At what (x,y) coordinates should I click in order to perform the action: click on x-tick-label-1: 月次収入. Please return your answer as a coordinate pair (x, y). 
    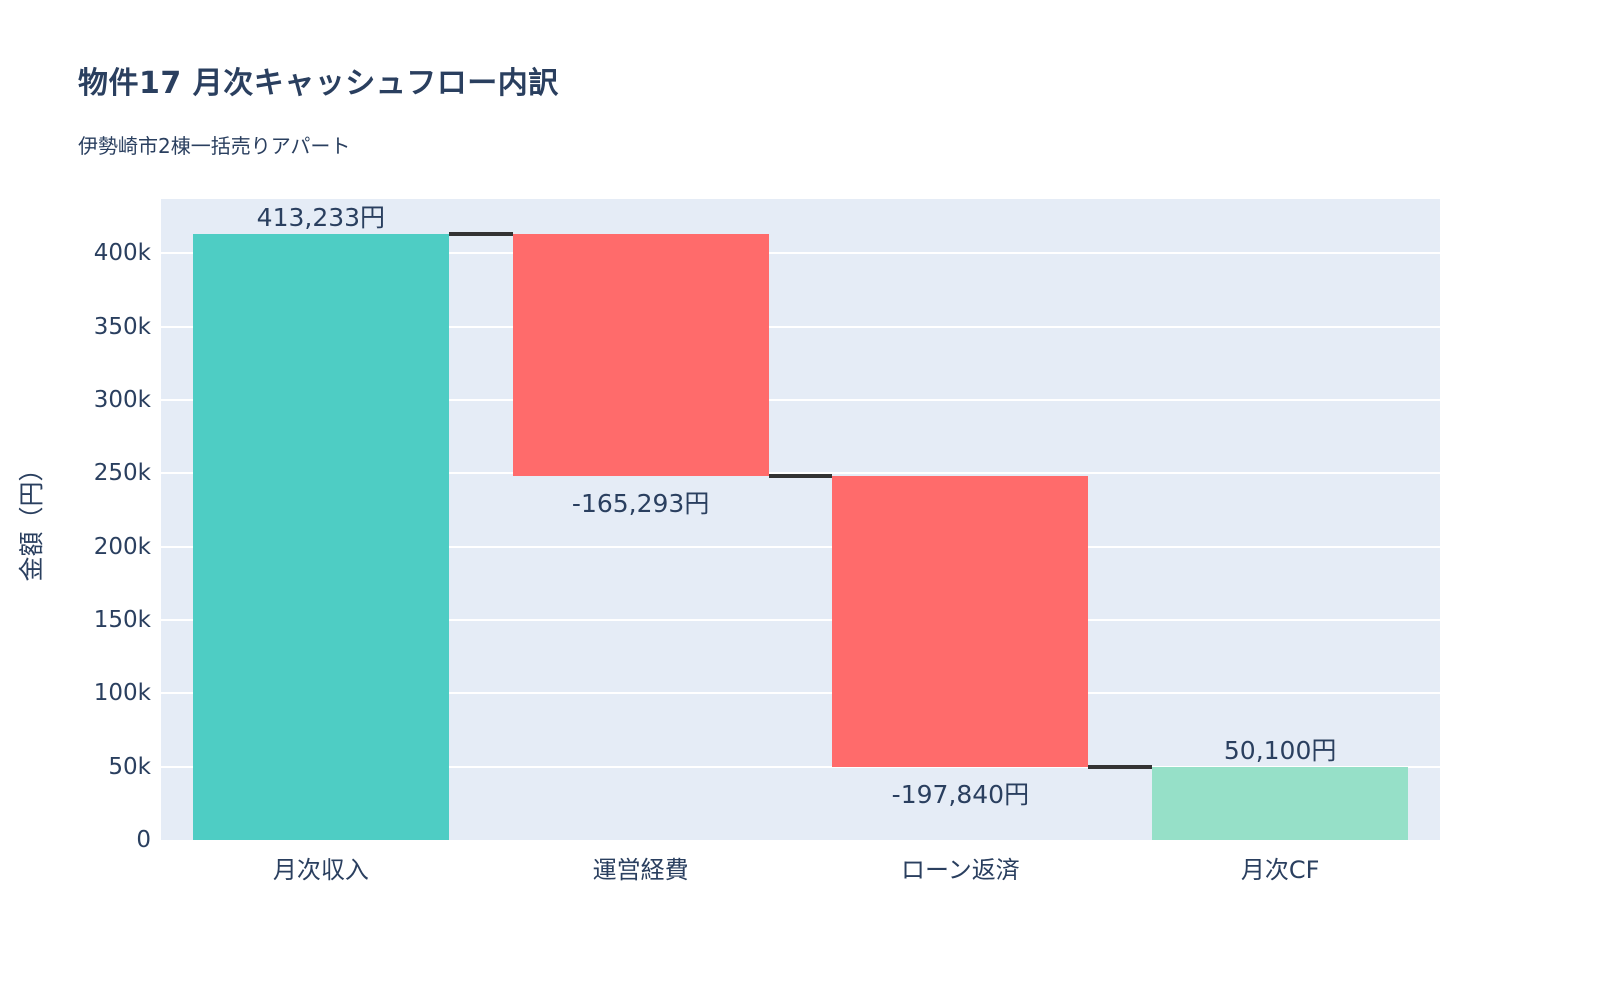
    Looking at the image, I should click on (320, 870).